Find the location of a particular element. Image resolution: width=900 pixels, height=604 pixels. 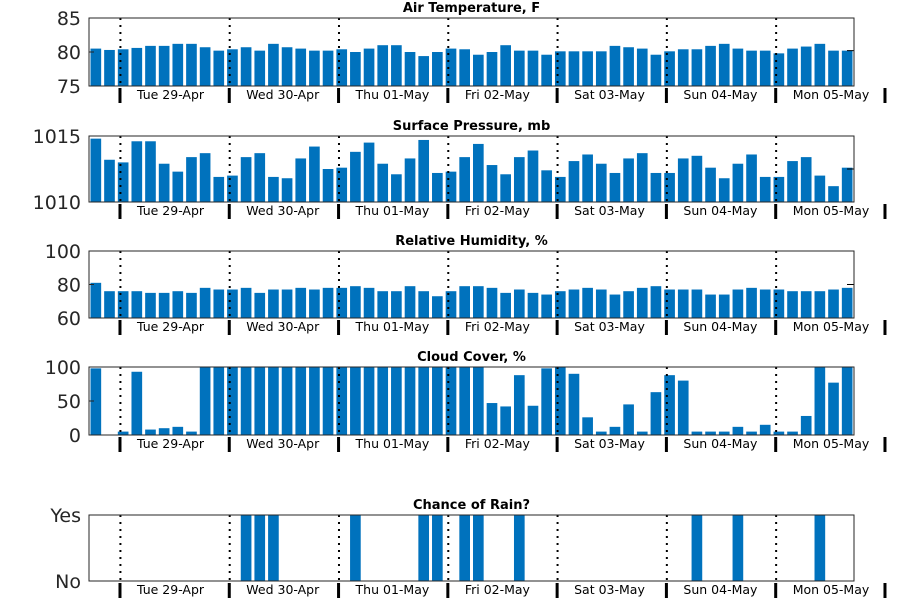

x-day-label: Mon 05-May is located at coordinates (831, 589).